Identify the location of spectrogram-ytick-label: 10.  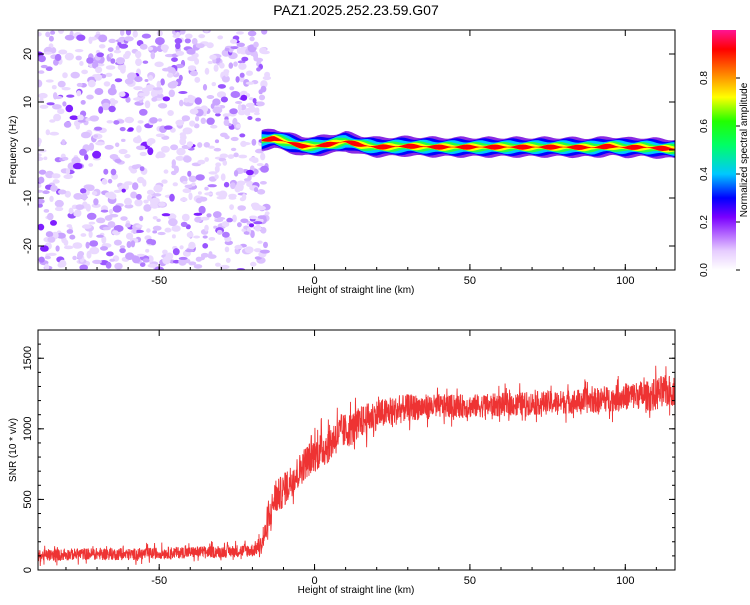
(28, 102).